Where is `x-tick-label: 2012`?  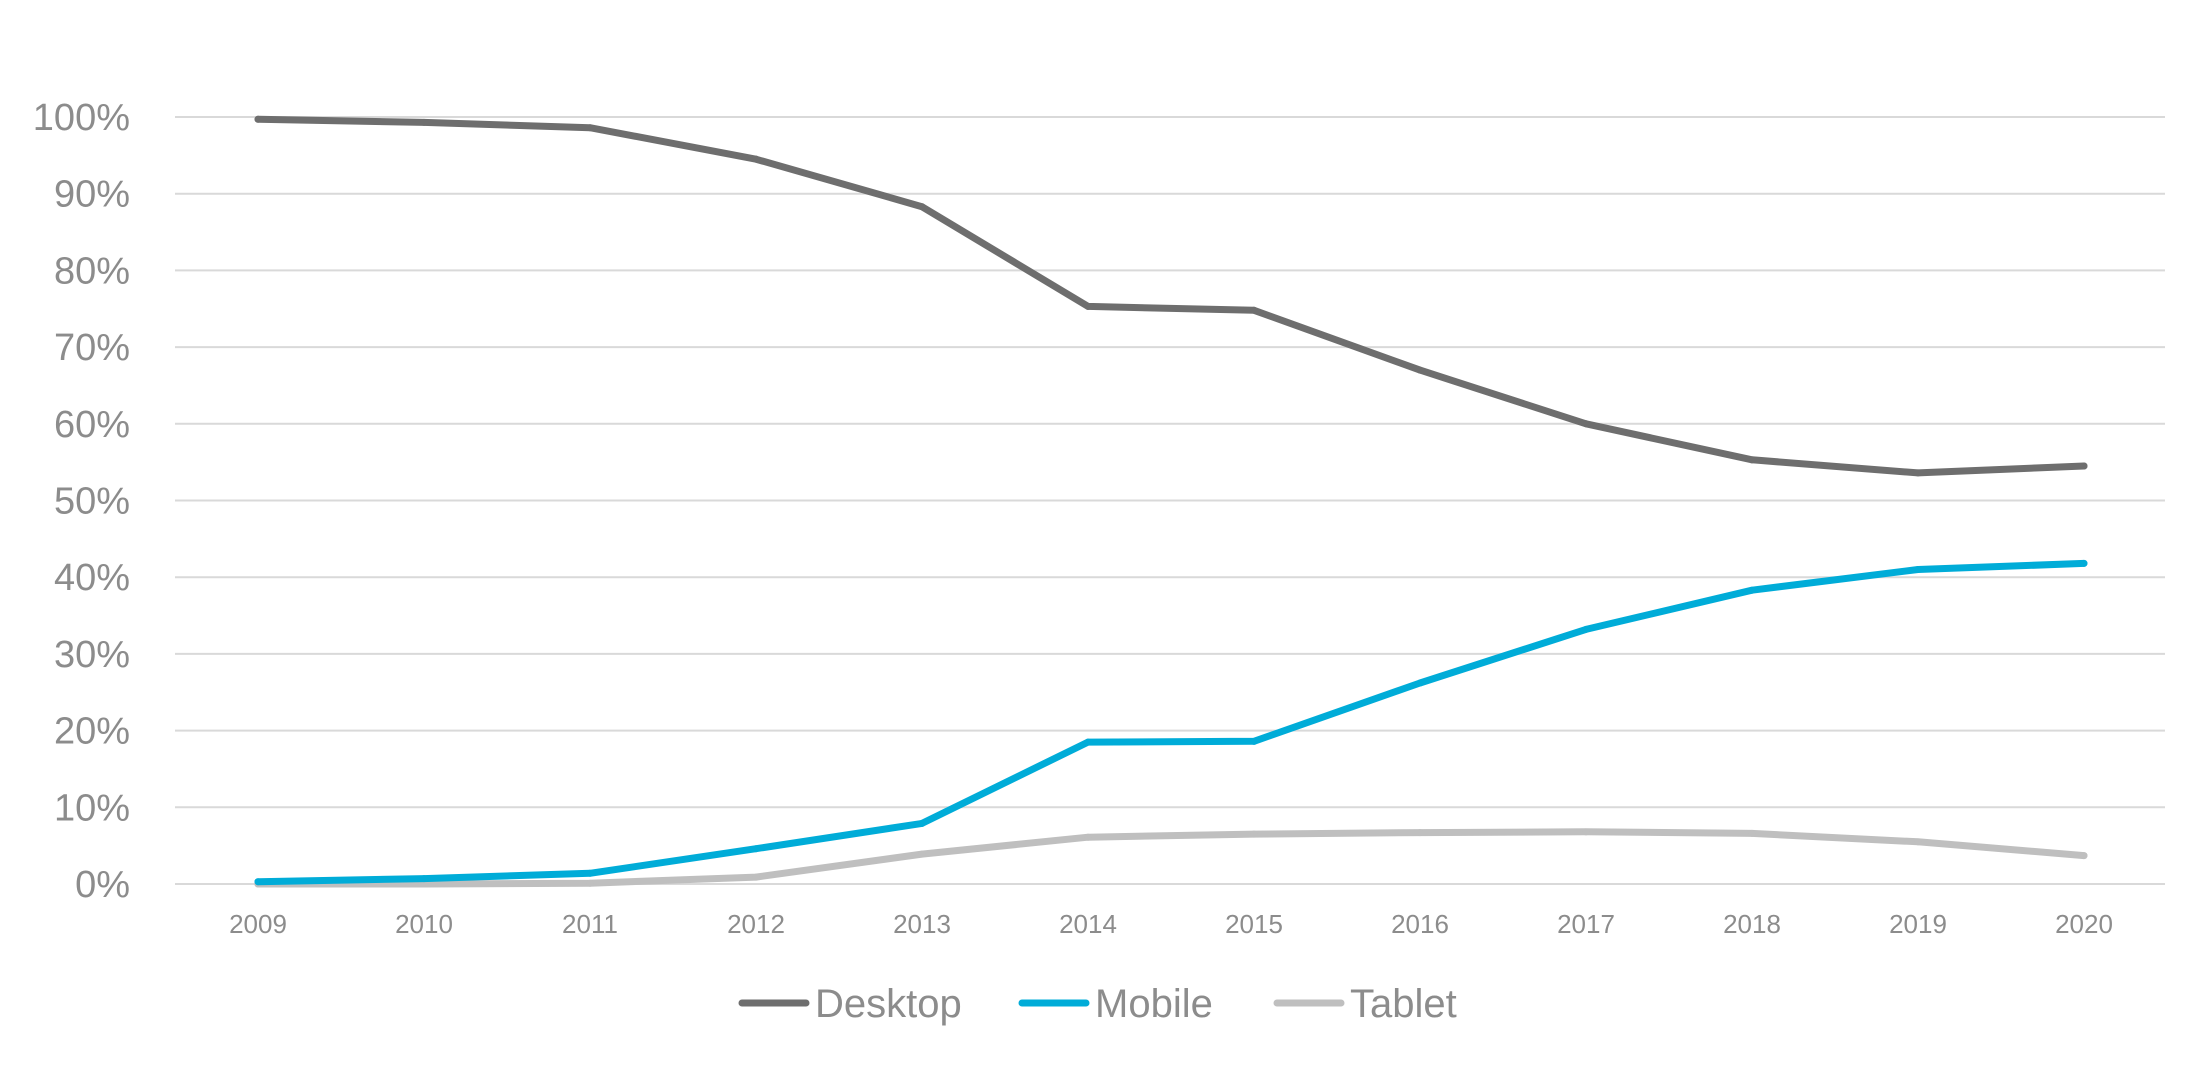
x-tick-label: 2012 is located at coordinates (756, 924).